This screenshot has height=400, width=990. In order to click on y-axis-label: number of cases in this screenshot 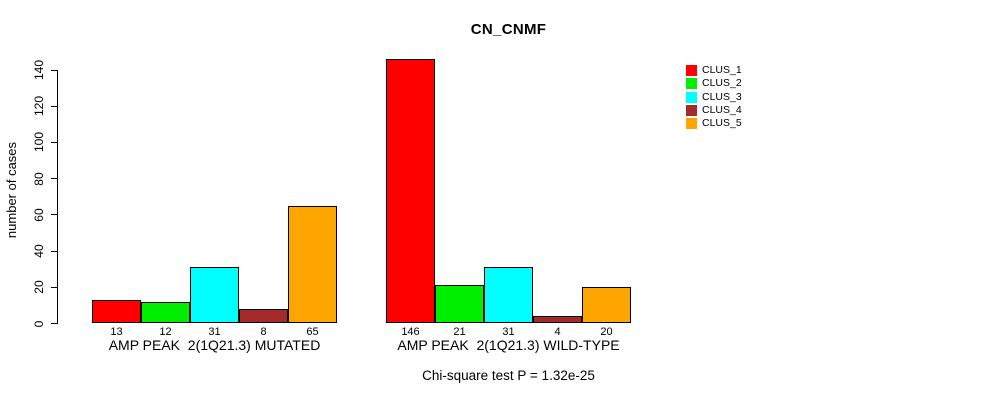, I will do `click(11, 190)`.